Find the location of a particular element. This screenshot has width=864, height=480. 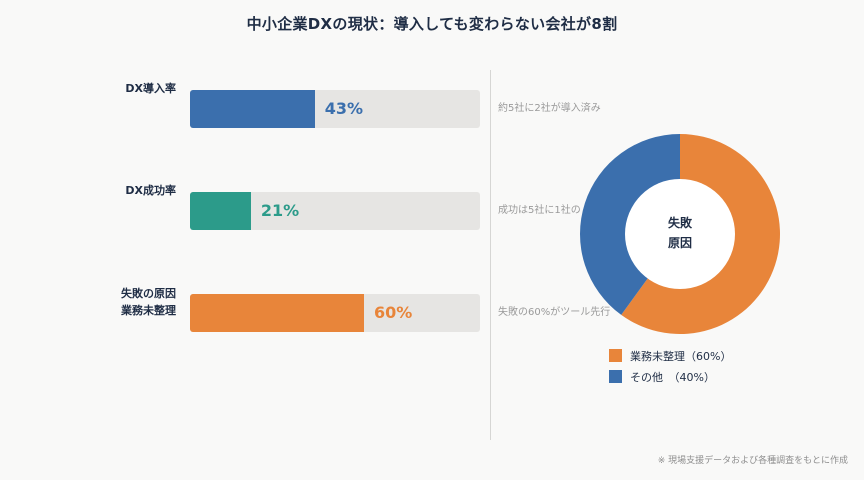

donut-chart is located at coordinates (680, 234).